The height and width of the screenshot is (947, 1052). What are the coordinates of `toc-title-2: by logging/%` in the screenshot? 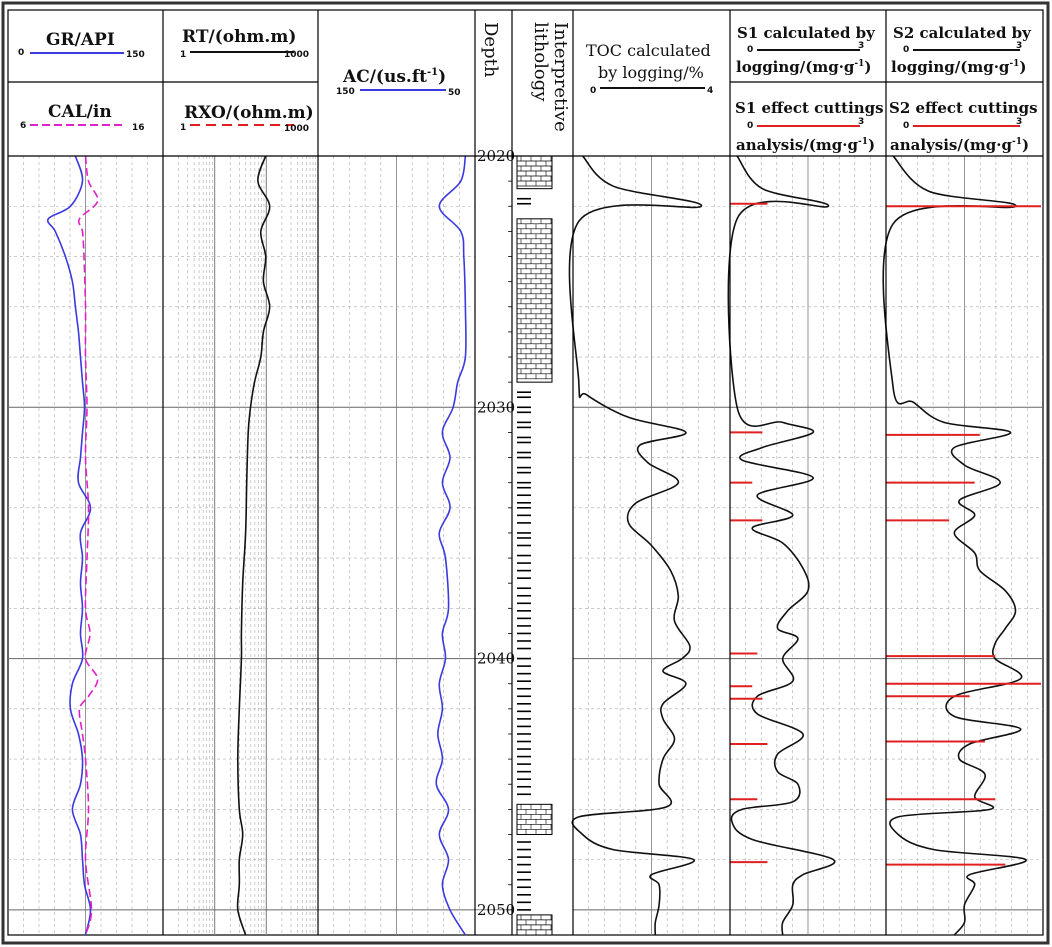 It's located at (651, 72).